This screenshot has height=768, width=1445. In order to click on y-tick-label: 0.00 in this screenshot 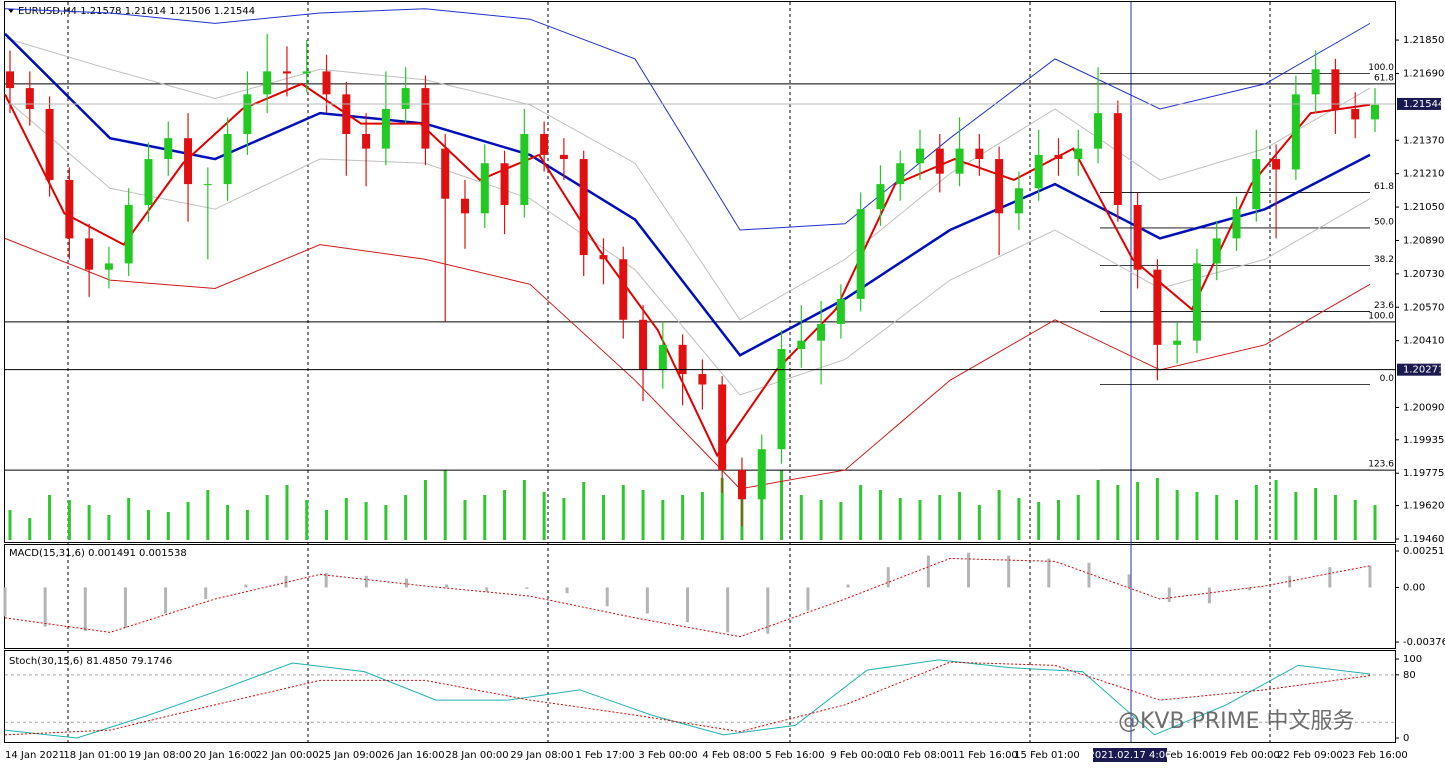, I will do `click(1414, 587)`.